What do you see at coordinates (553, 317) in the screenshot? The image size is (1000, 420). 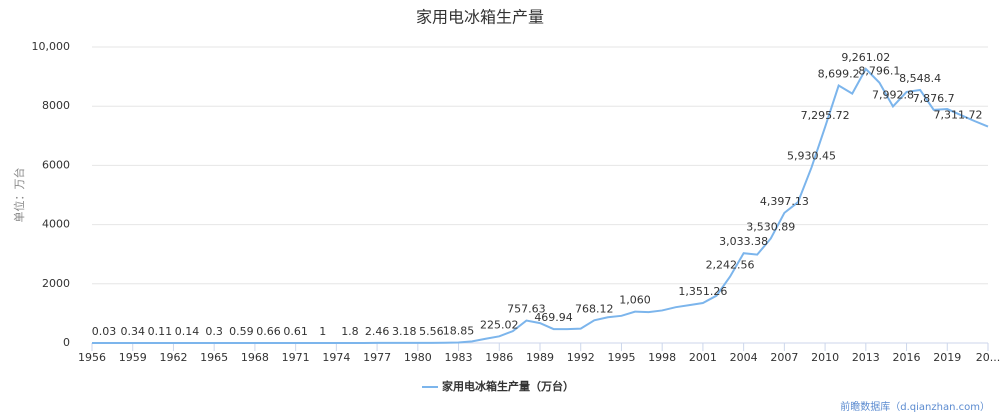 I see `data-label: 469.94` at bounding box center [553, 317].